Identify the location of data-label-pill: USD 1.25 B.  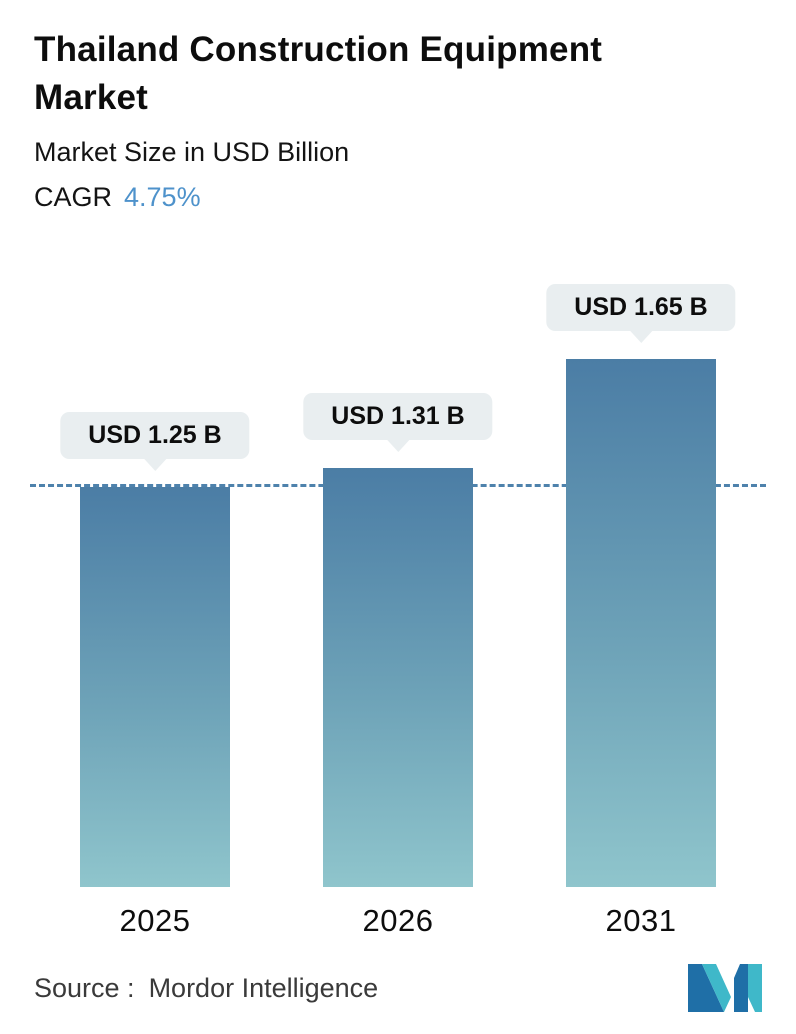
(155, 435).